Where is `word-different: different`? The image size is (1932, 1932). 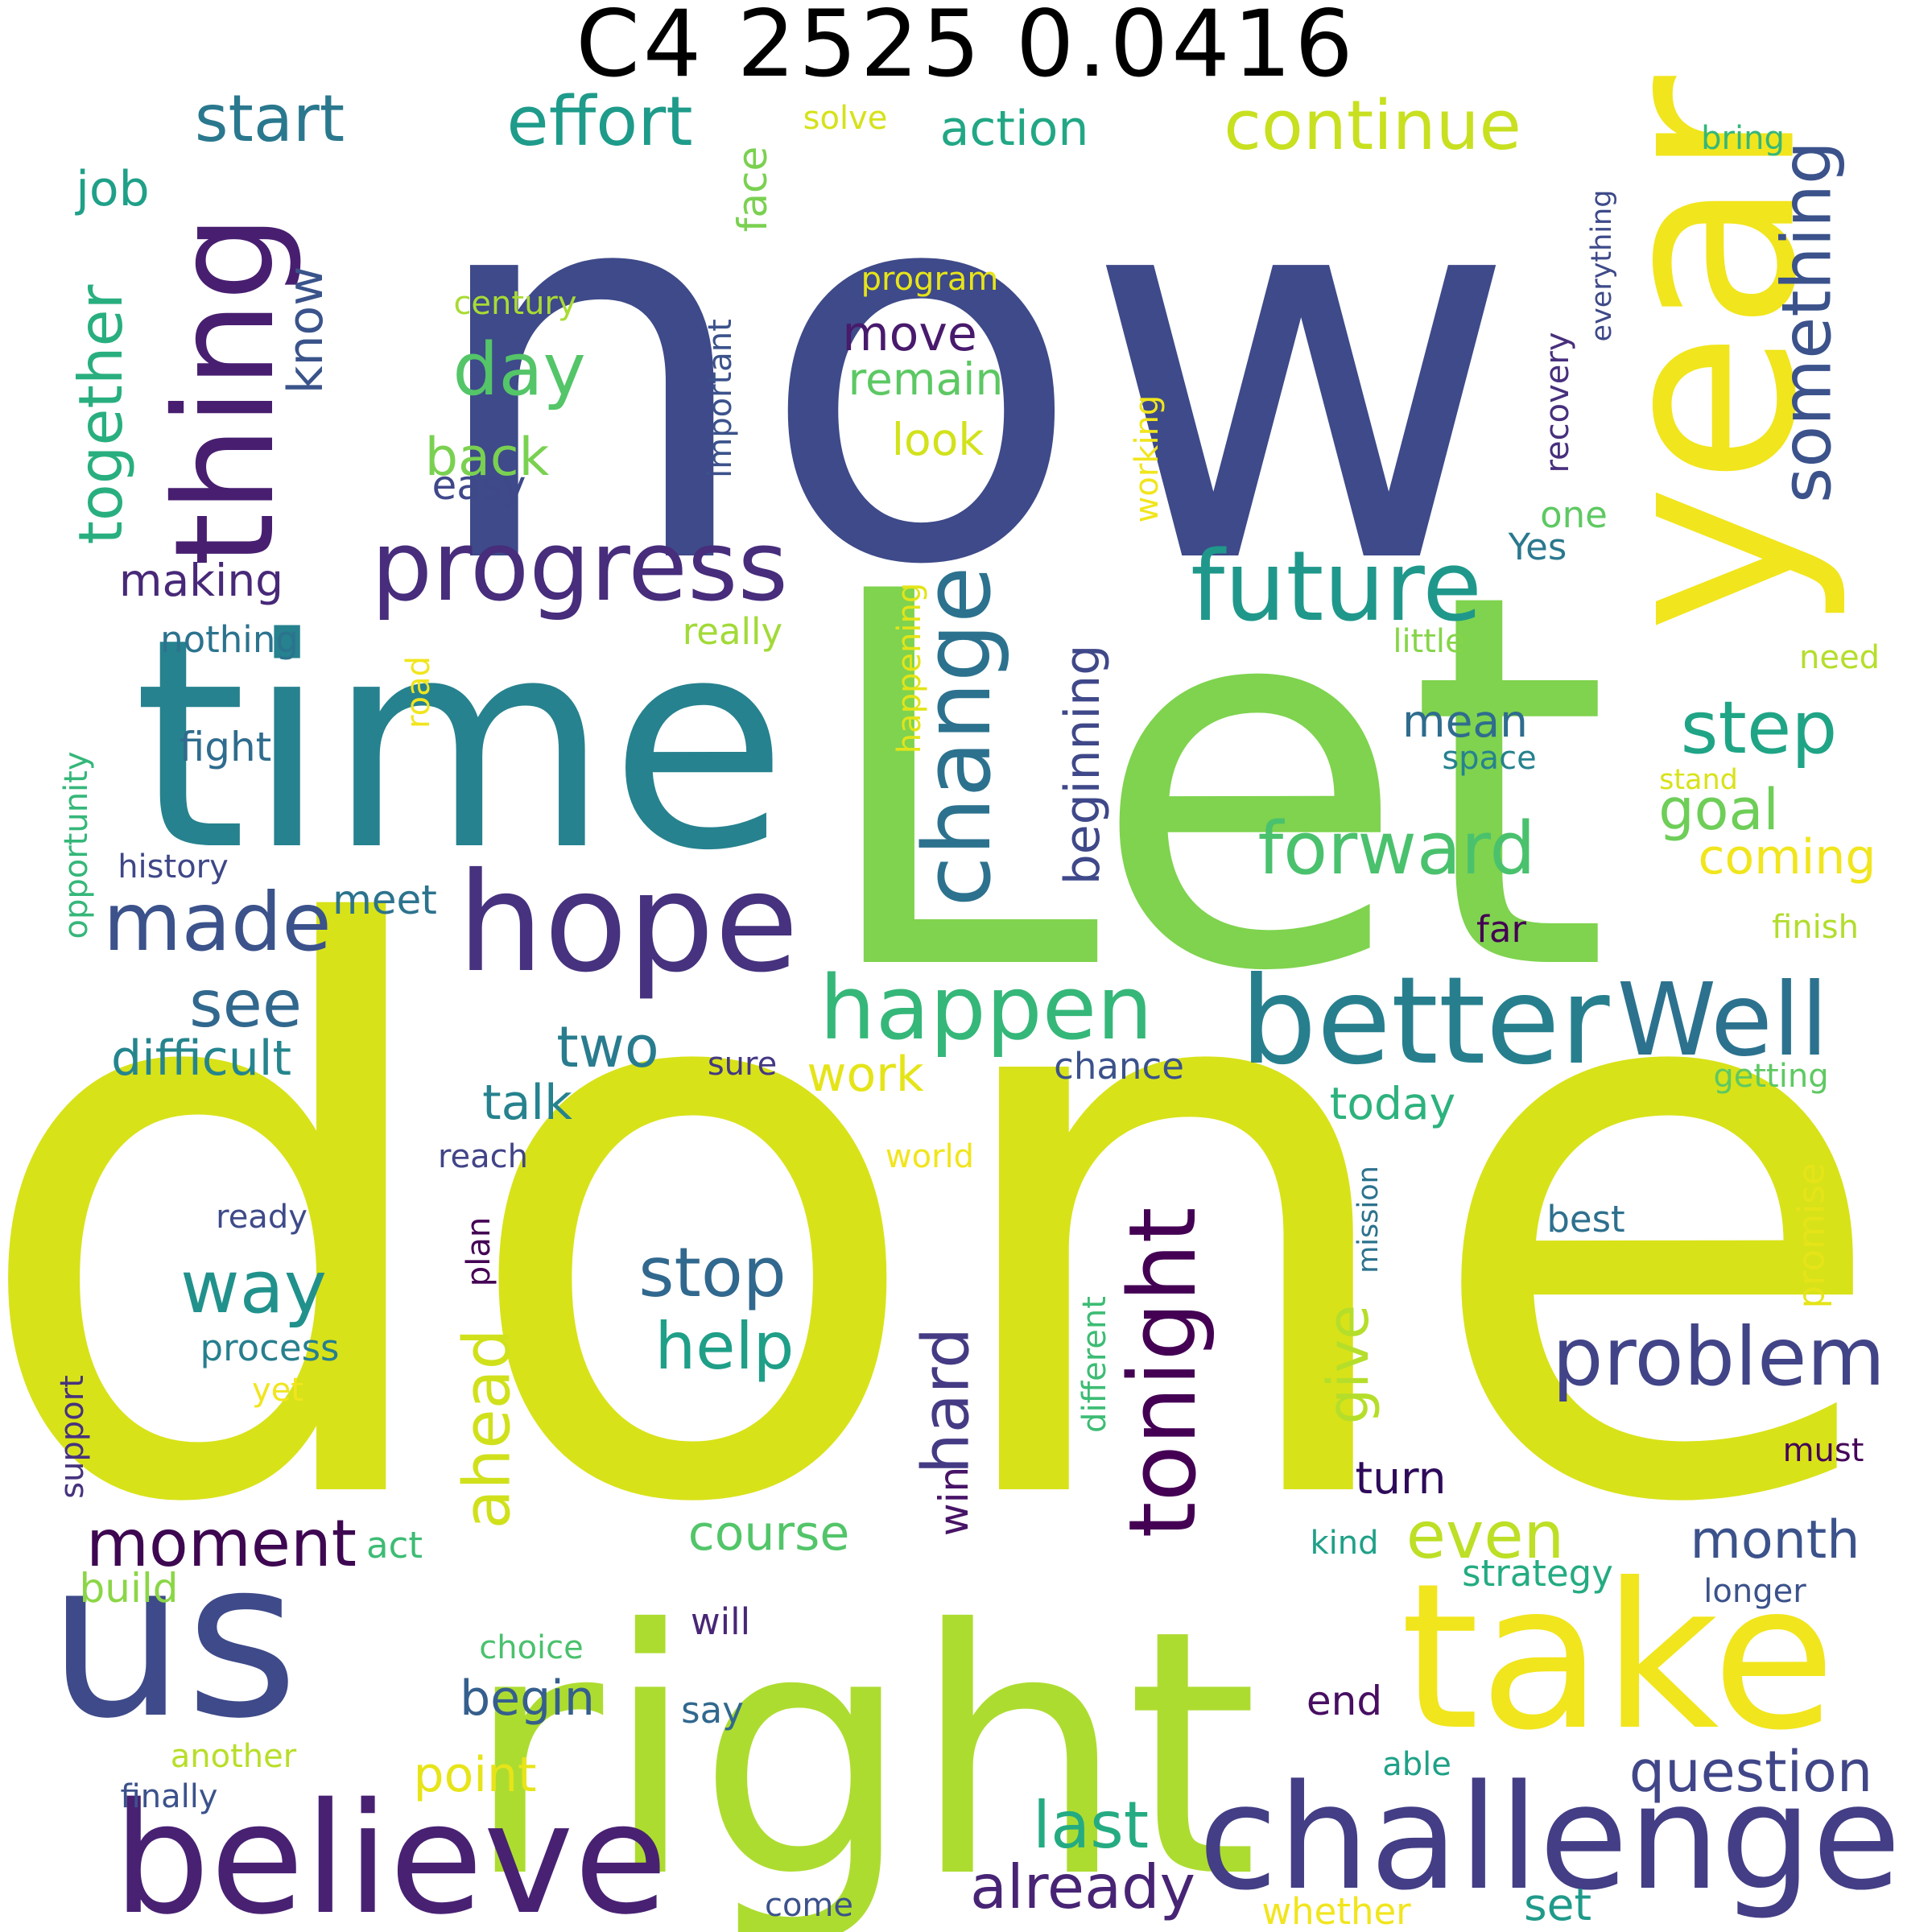
word-different: different is located at coordinates (1094, 1364).